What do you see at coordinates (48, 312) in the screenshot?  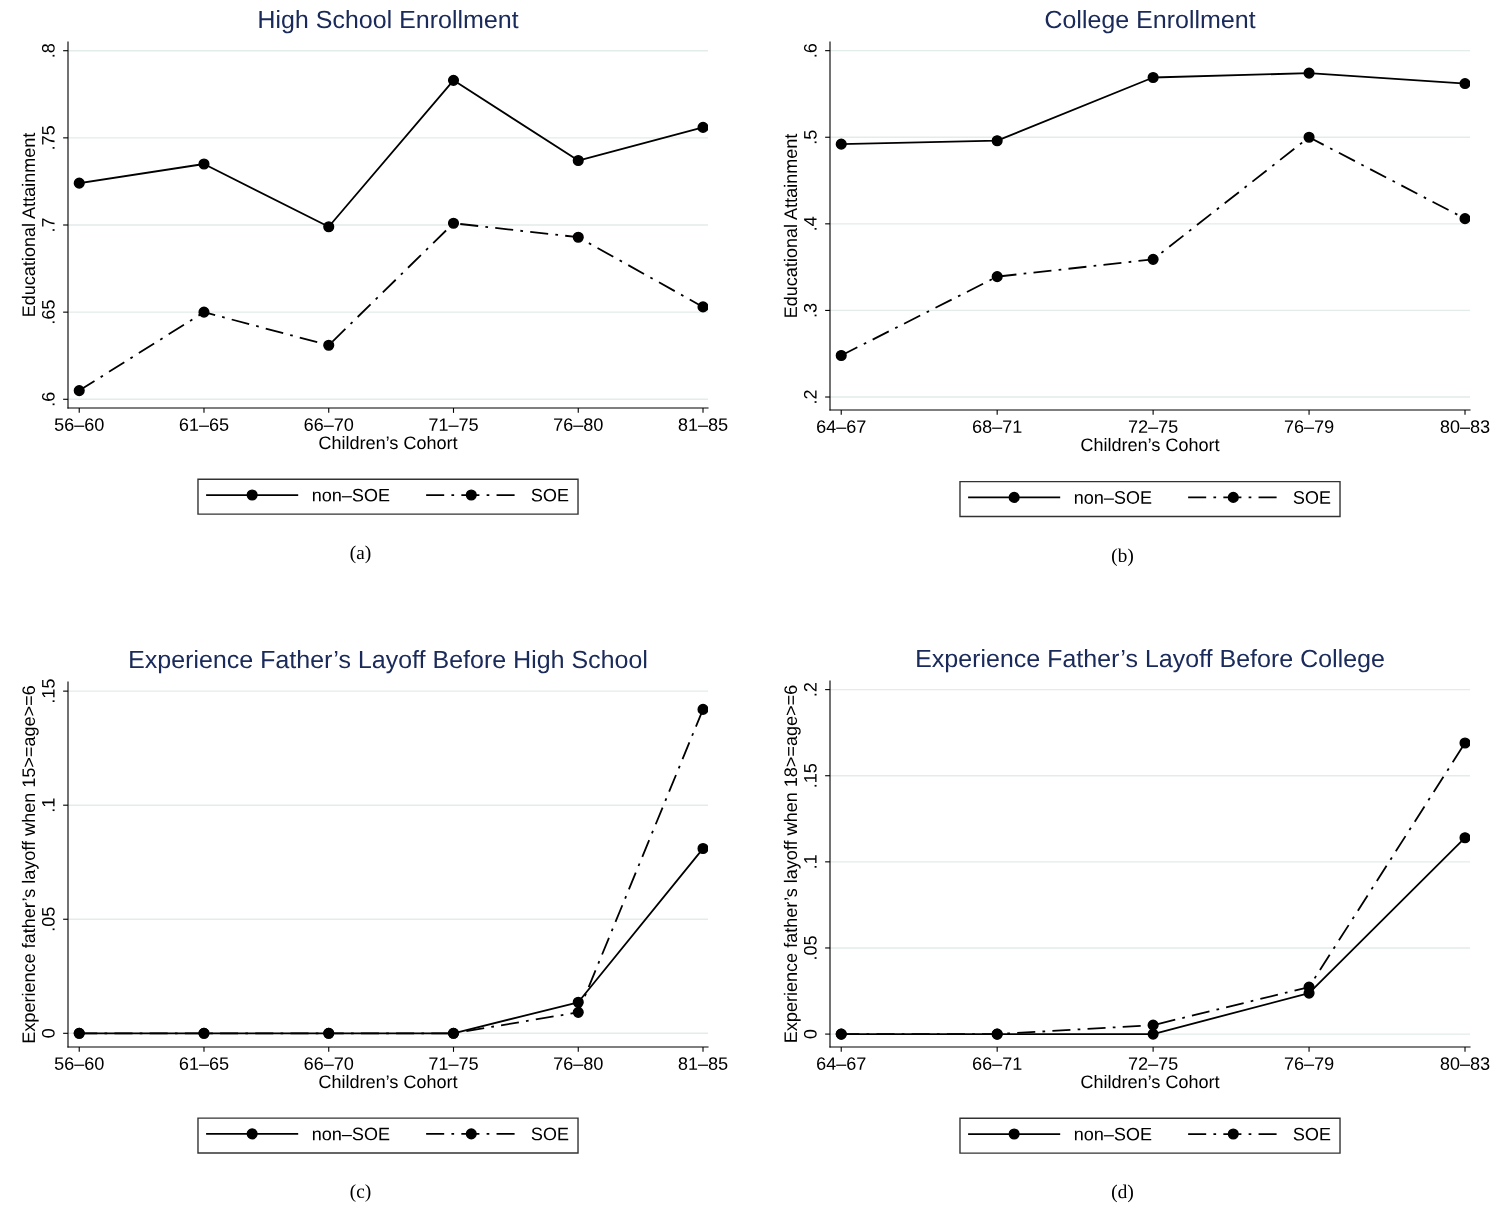 I see `y-tick-label: .65` at bounding box center [48, 312].